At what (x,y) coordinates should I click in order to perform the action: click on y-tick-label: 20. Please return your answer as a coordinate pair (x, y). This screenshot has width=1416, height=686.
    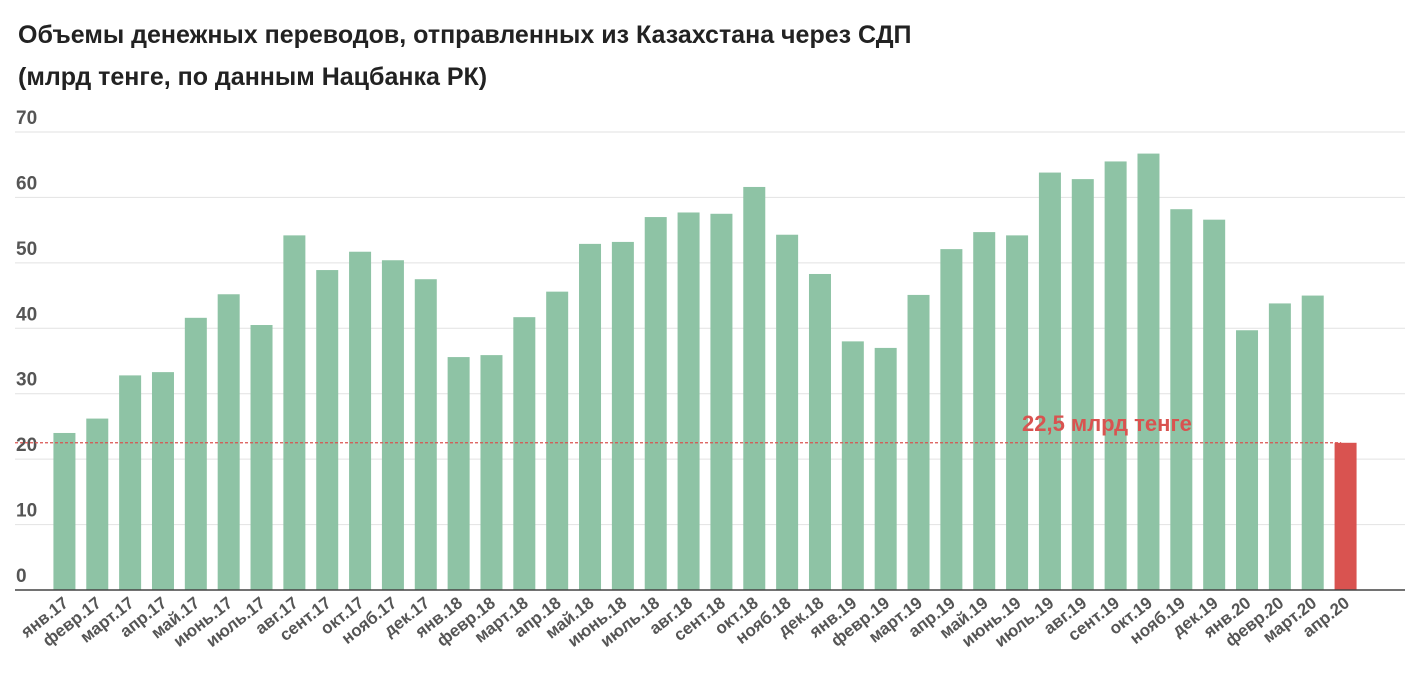
    Looking at the image, I should click on (26, 445).